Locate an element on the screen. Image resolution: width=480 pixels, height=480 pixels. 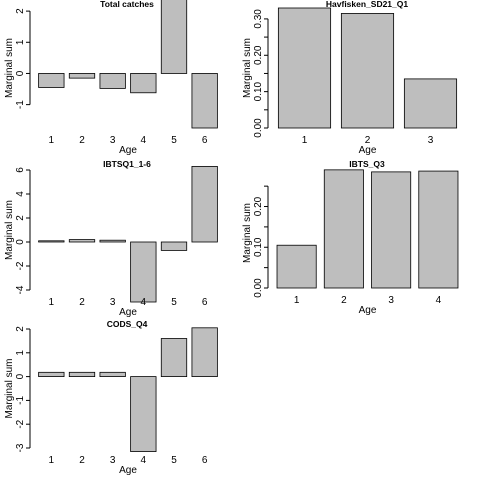
chart-title: IBTS_Q3 is located at coordinates (367, 164).